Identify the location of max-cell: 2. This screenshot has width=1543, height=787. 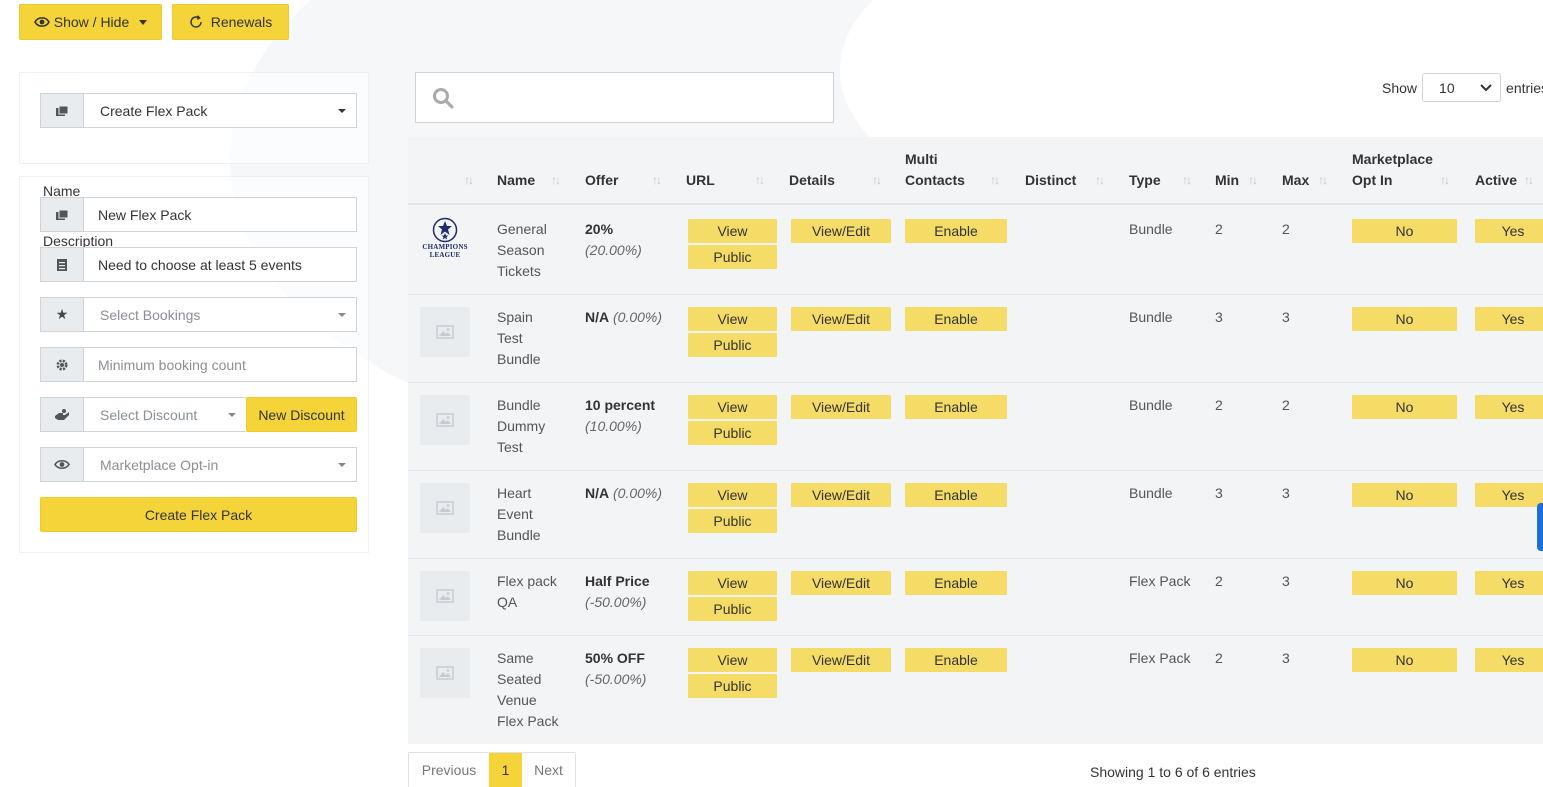
(1286, 405).